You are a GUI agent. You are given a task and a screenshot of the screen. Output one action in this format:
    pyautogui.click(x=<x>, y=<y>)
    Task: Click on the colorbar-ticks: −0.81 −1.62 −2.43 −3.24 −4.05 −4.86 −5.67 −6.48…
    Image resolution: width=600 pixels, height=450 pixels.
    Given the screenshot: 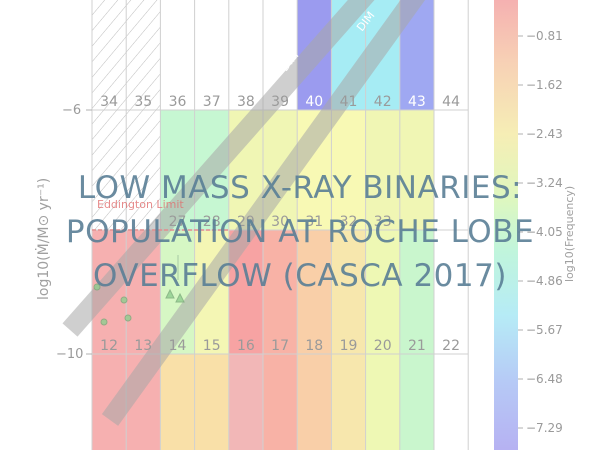 What is the action you would take?
    pyautogui.click(x=540, y=232)
    